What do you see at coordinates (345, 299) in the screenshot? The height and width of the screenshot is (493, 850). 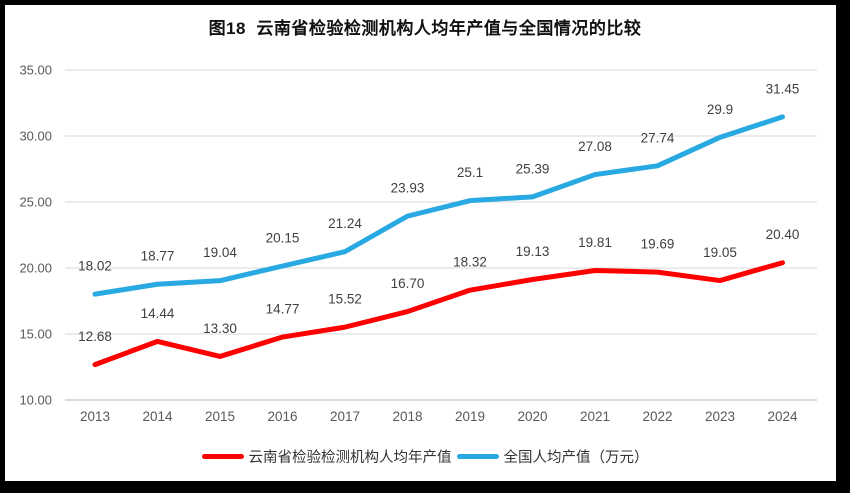 I see `data-label: 15.52` at bounding box center [345, 299].